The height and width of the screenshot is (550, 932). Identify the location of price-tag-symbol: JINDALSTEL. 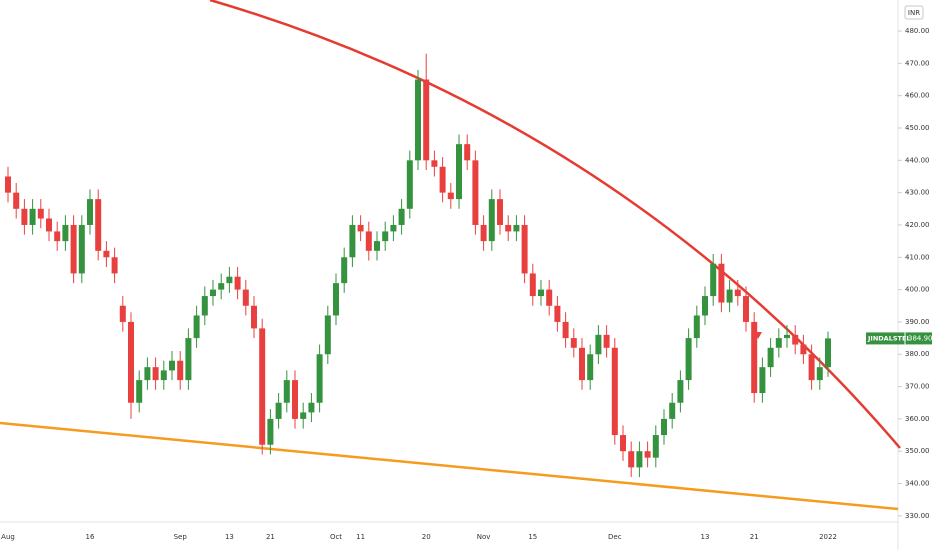
(889, 338).